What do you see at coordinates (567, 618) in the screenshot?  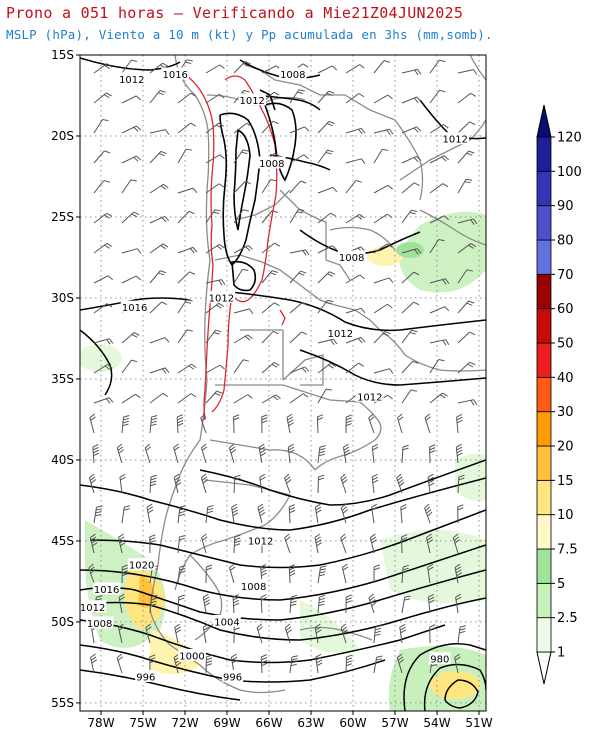 I see `colorbar-label: 2.5` at bounding box center [567, 618].